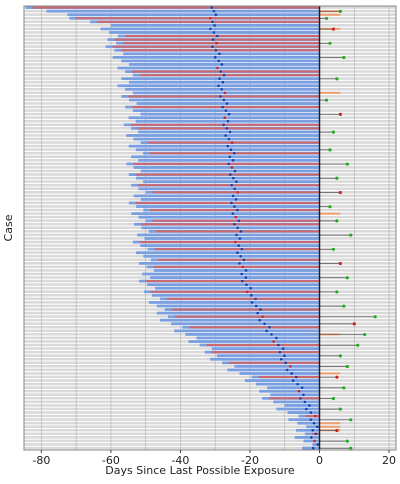 The width and height of the screenshot is (400, 484). I want to click on x-tick-label: -60, so click(111, 460).